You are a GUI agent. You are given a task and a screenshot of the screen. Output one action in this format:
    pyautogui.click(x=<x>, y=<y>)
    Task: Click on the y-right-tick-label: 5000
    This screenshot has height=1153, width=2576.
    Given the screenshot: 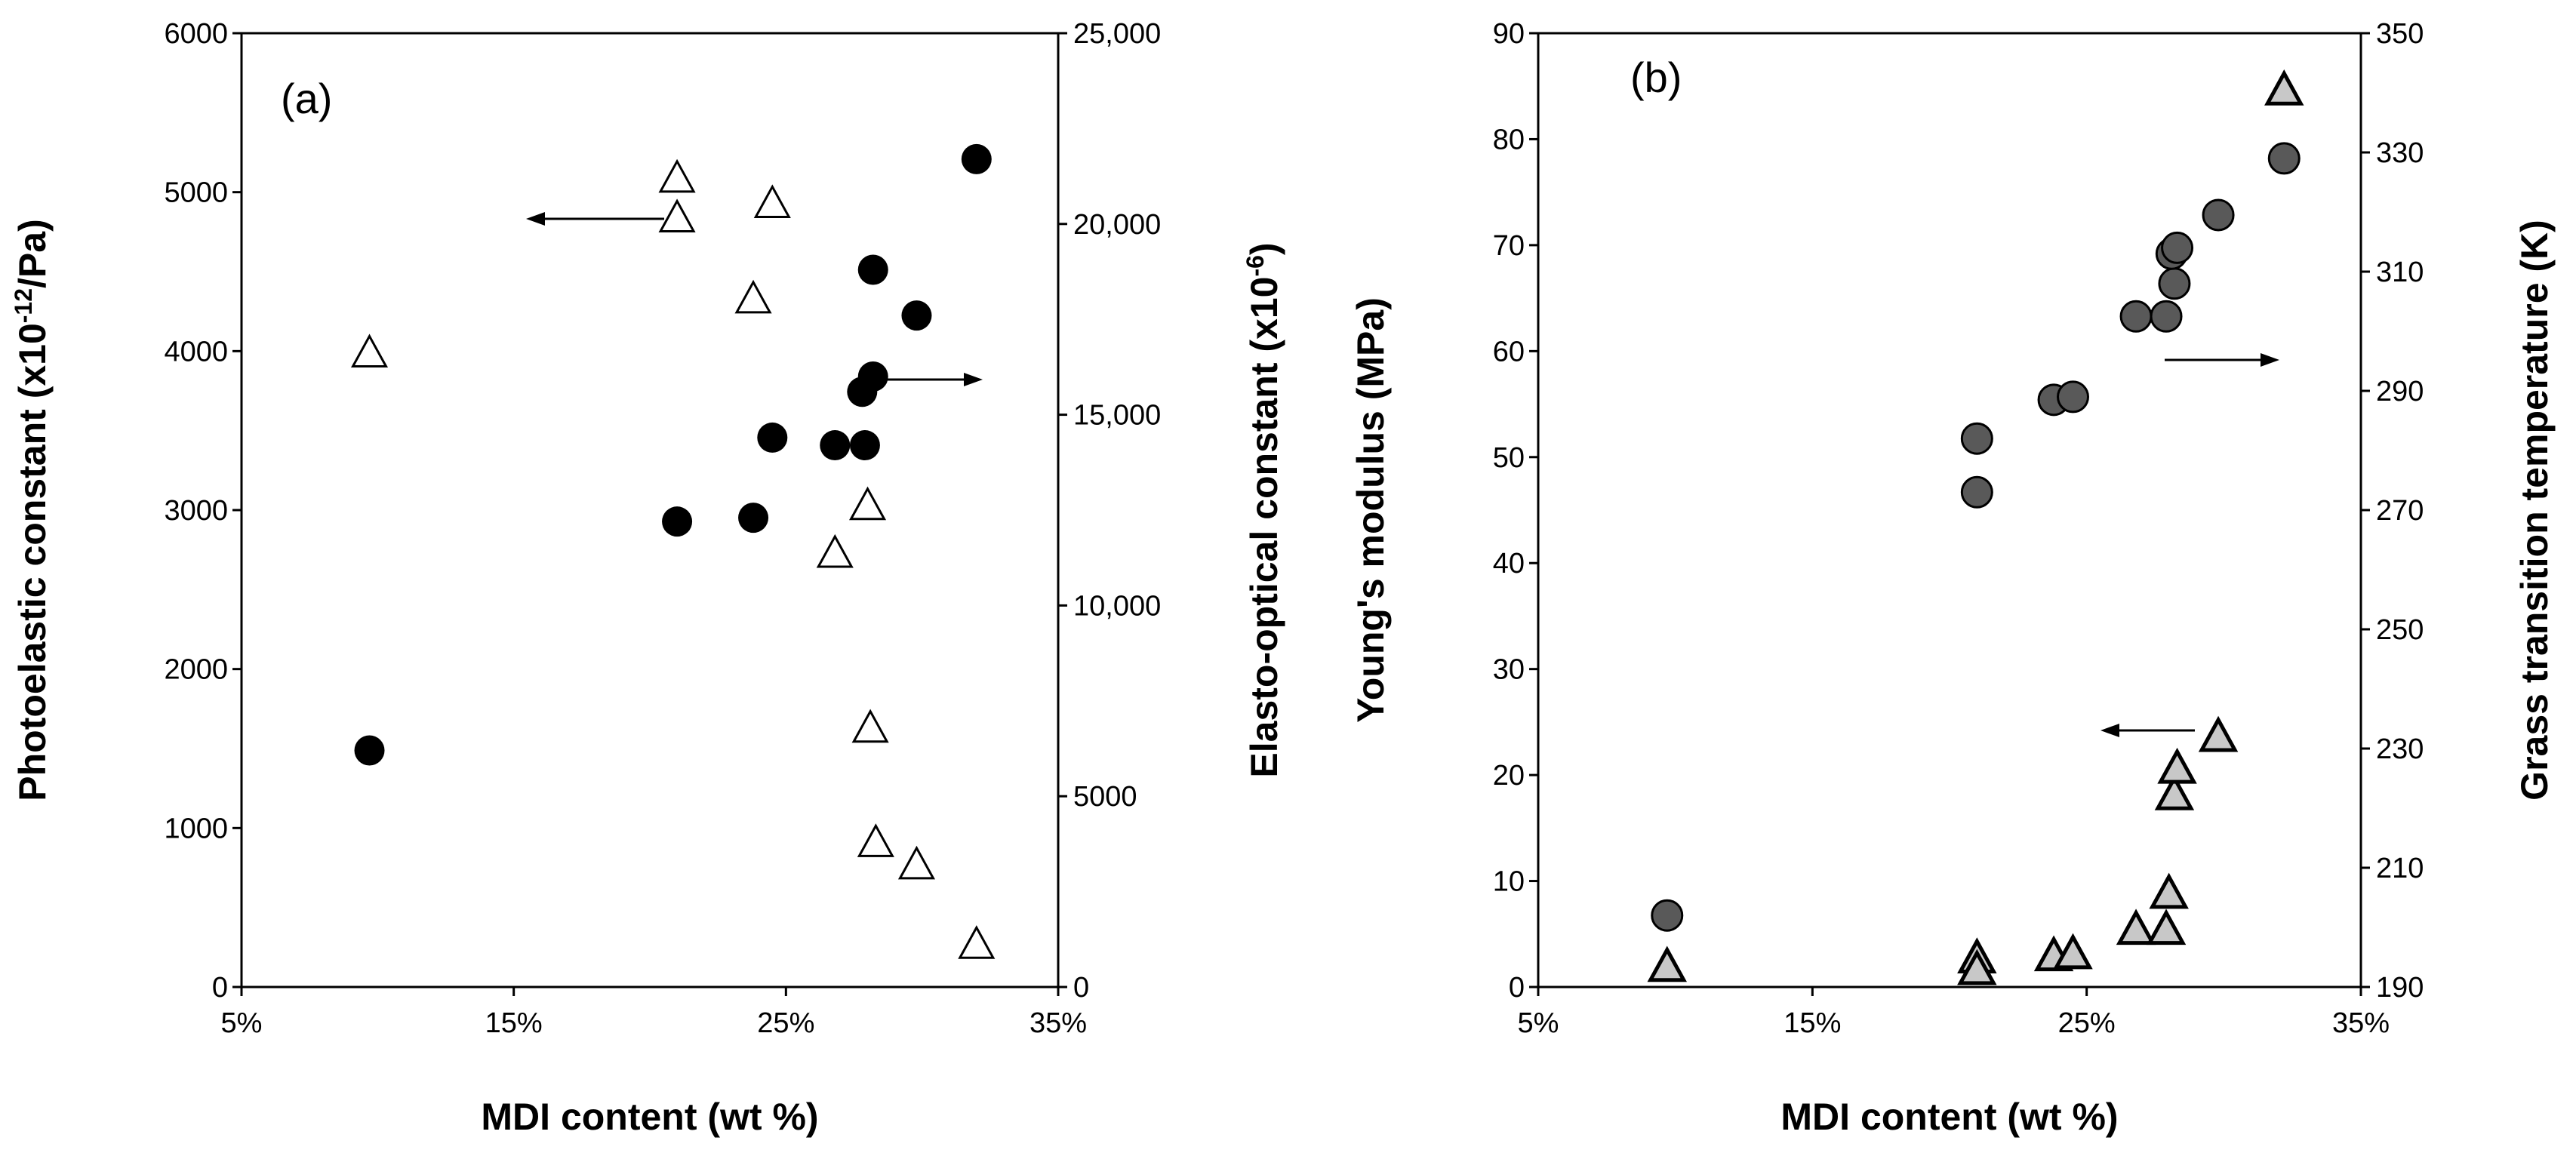 What is the action you would take?
    pyautogui.click(x=1105, y=797)
    